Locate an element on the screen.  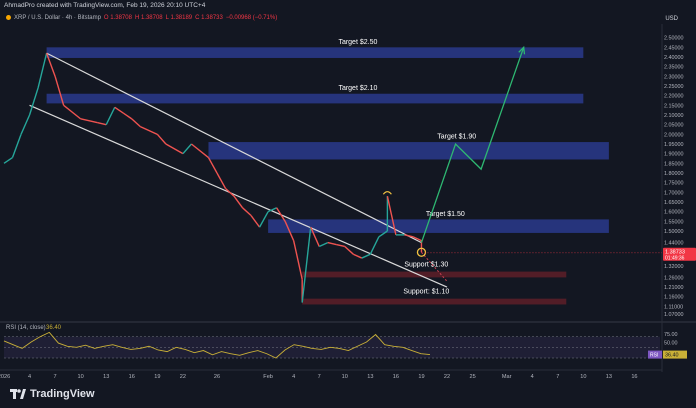
price-tick-label: 1.85000 is located at coordinates (674, 164).